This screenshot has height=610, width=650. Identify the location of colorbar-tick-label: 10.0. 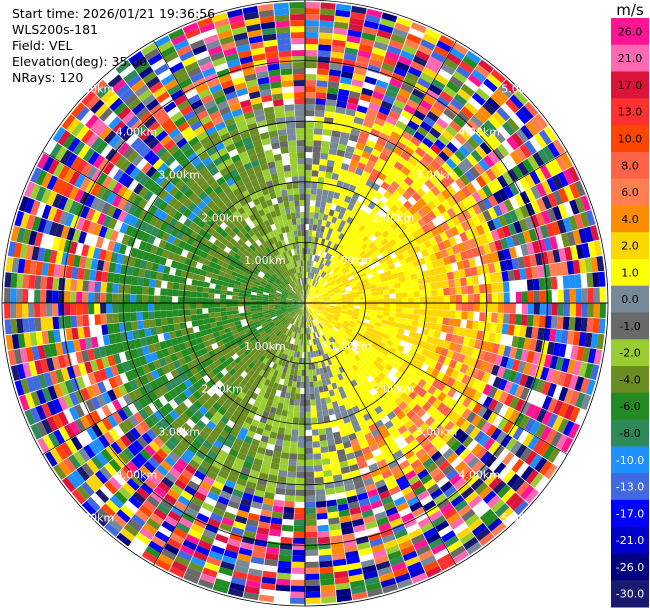
(630, 139).